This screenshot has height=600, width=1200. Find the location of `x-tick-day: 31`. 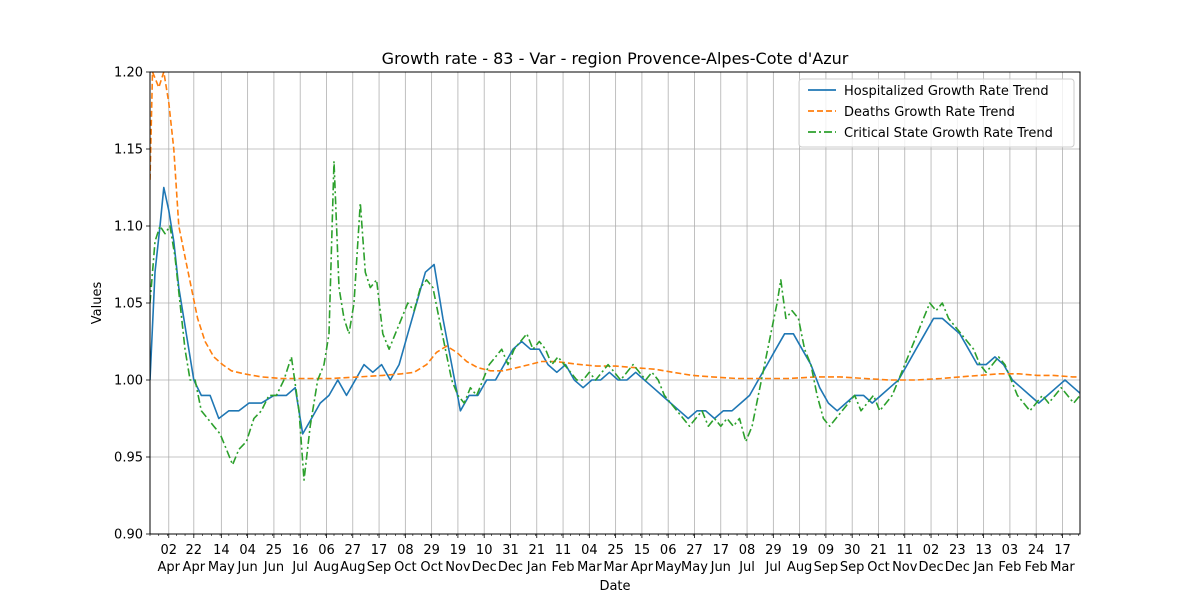

x-tick-day: 31 is located at coordinates (510, 550).